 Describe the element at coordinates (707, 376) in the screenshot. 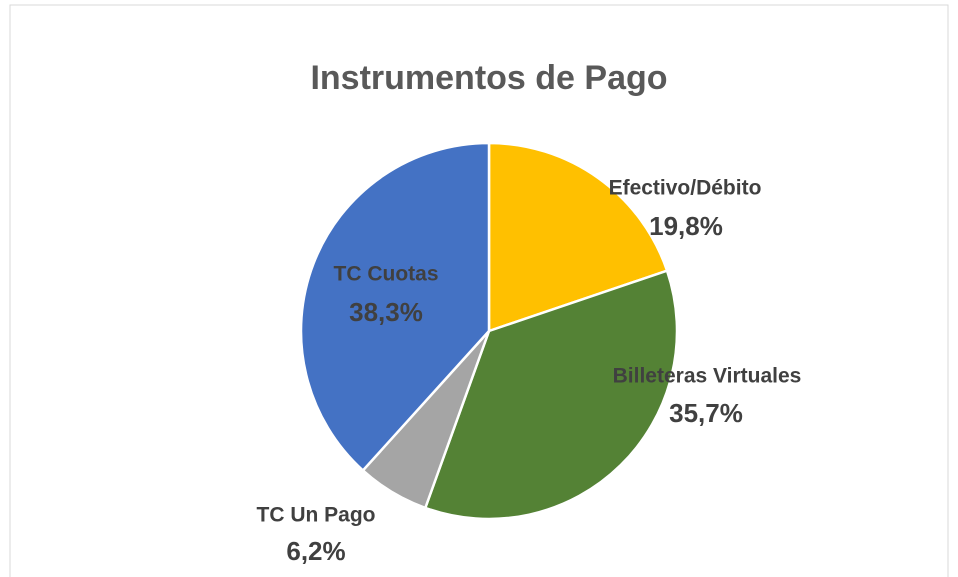

I see `slice-label: Billeteras Virtuales` at that location.